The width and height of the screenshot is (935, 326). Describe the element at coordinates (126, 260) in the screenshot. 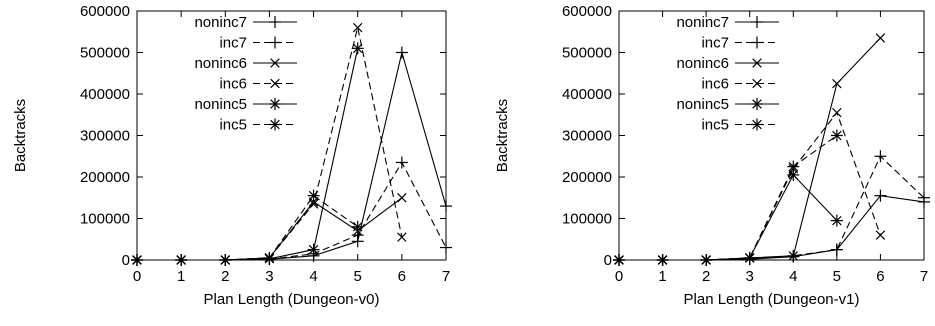

I see `y-tick-label: 0` at that location.